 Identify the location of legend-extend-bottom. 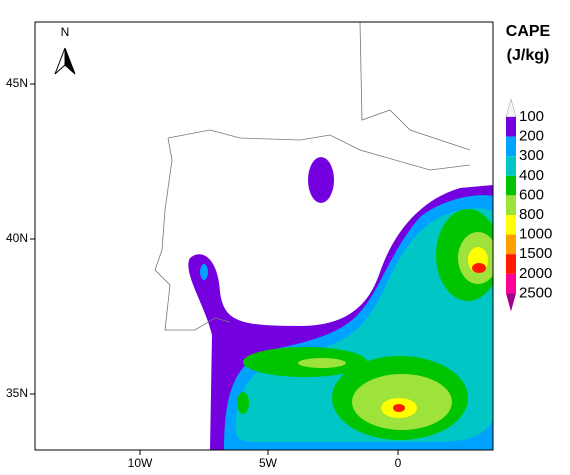
(511, 302).